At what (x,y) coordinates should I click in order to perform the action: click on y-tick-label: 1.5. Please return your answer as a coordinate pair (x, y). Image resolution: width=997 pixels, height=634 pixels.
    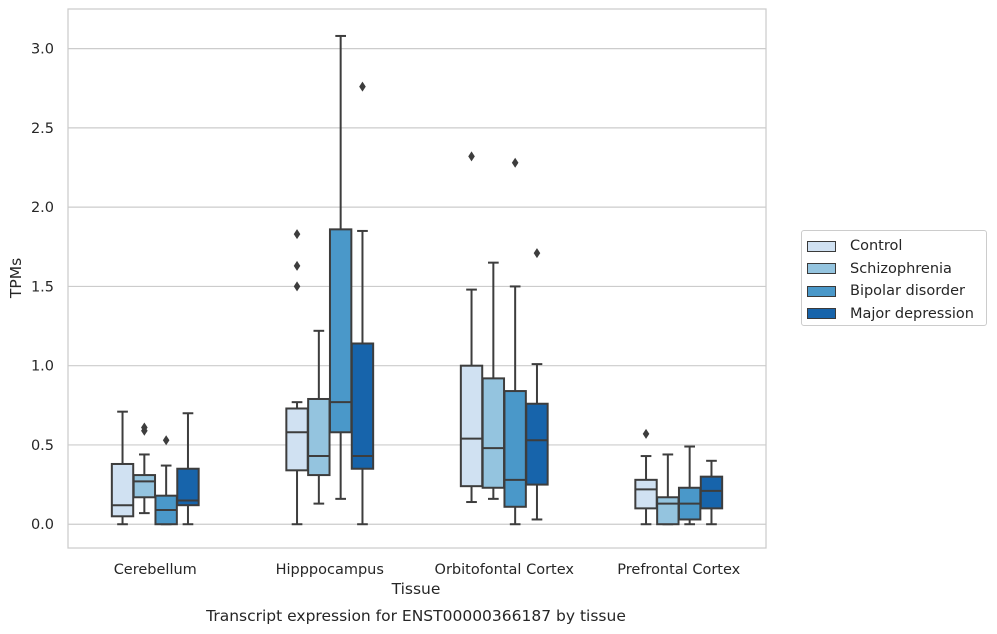
    Looking at the image, I should click on (42, 287).